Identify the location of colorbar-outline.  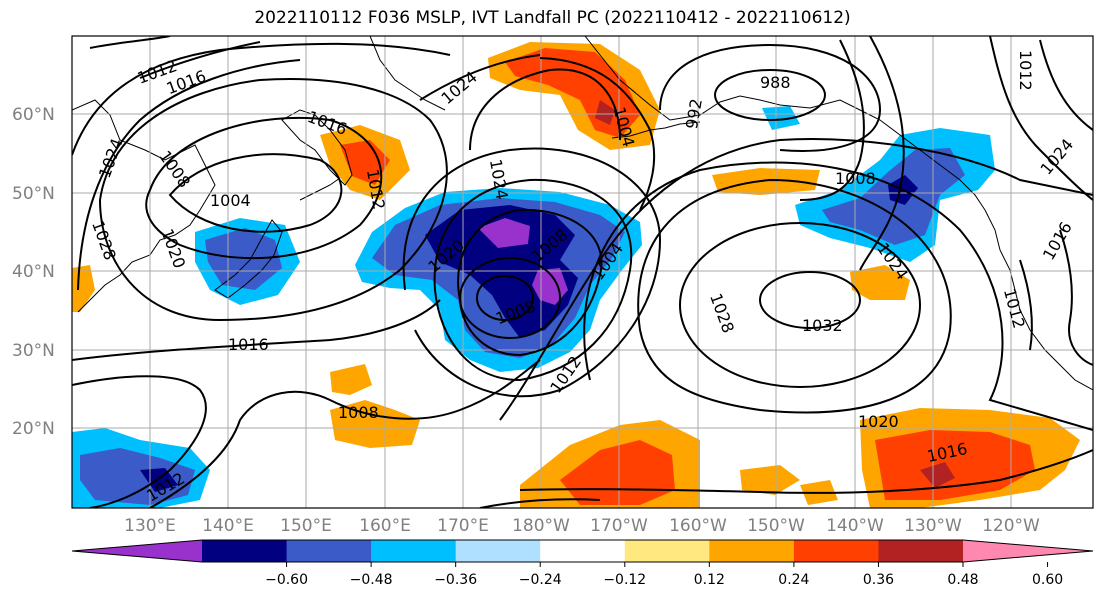
(582, 551).